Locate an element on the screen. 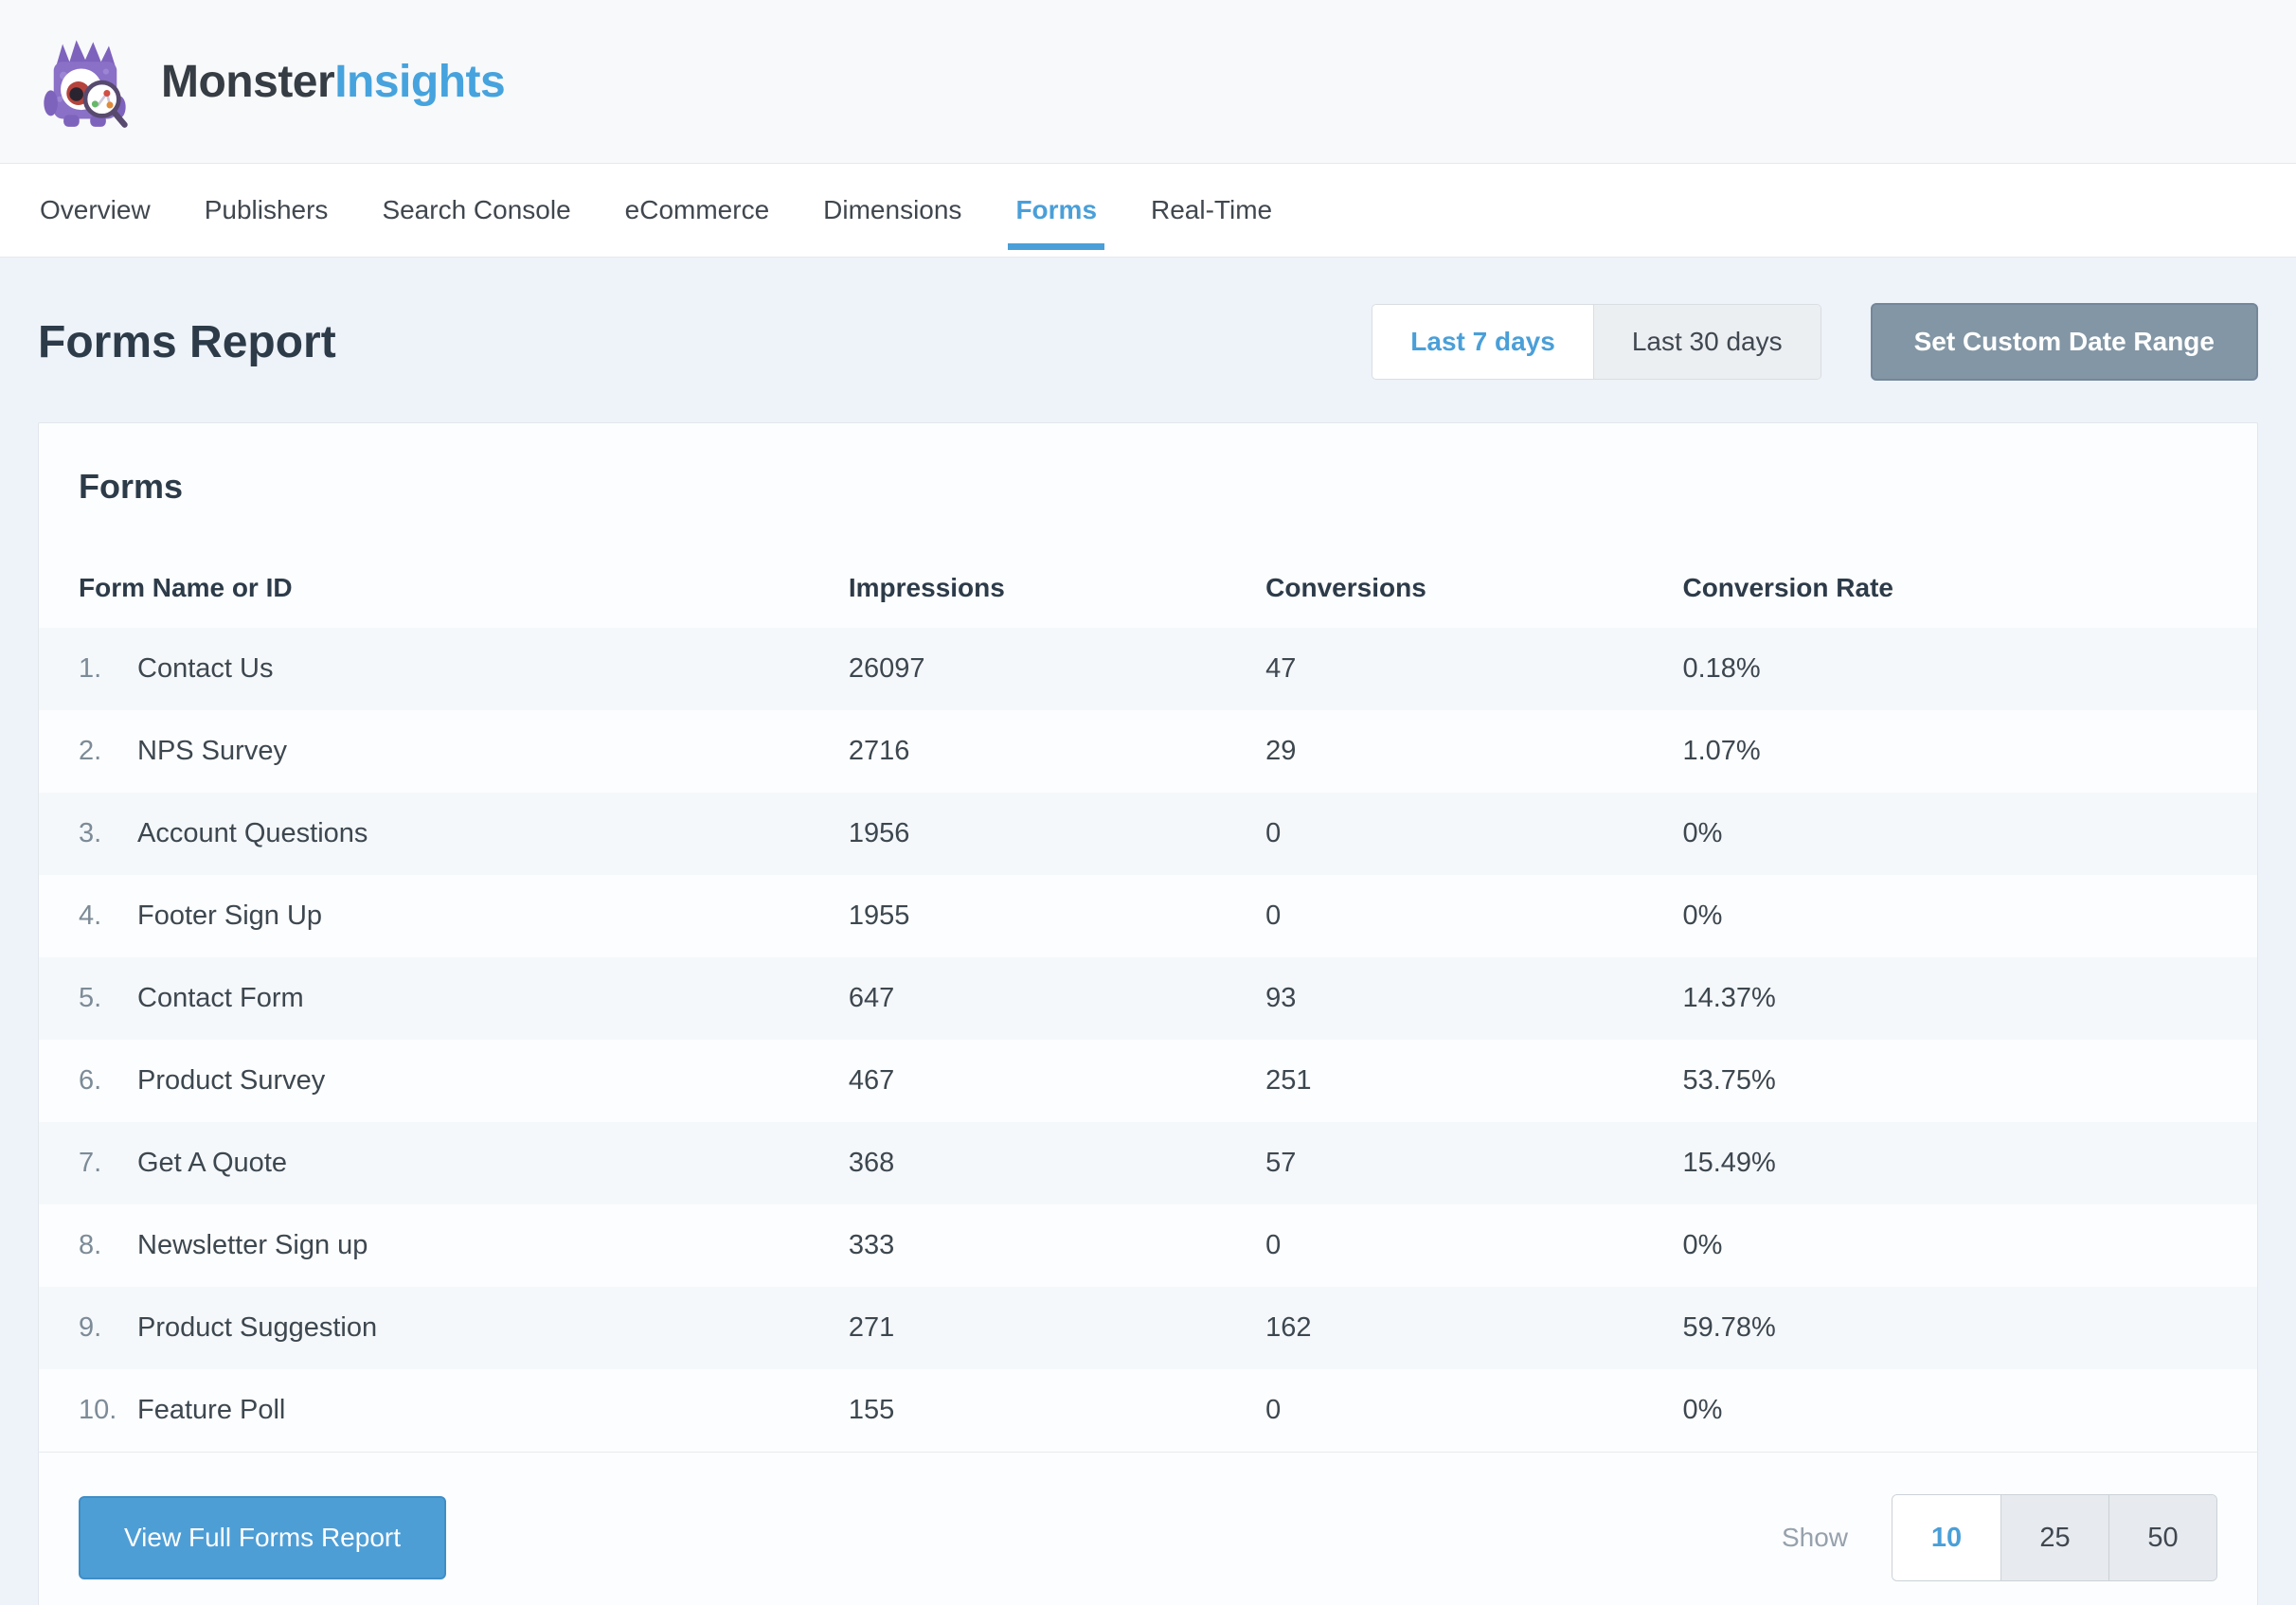  app-header: MonsterInsights is located at coordinates (1148, 81).